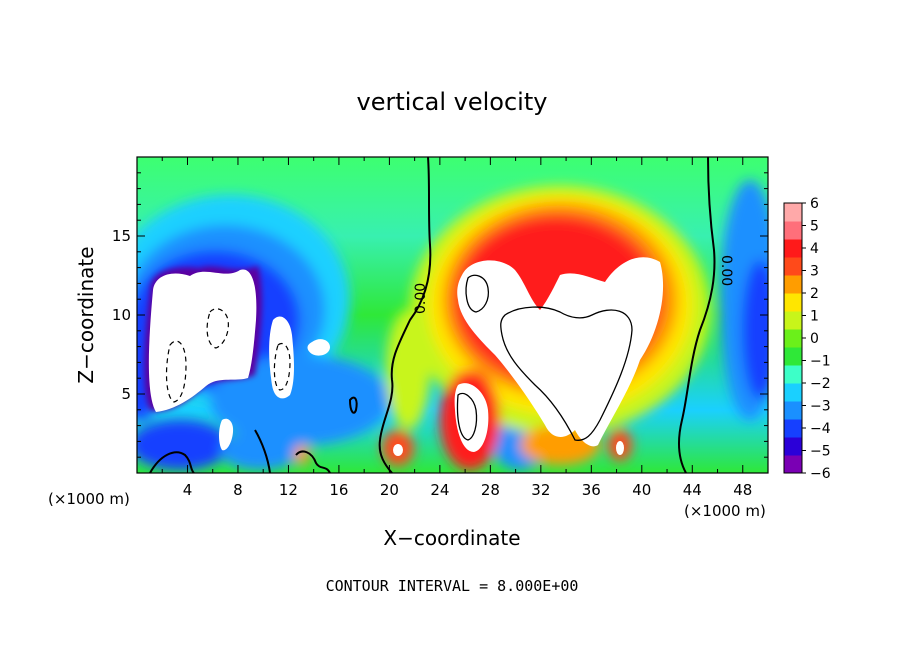 The image size is (904, 654). Describe the element at coordinates (814, 317) in the screenshot. I see `colorbar-tick-label: 1` at that location.